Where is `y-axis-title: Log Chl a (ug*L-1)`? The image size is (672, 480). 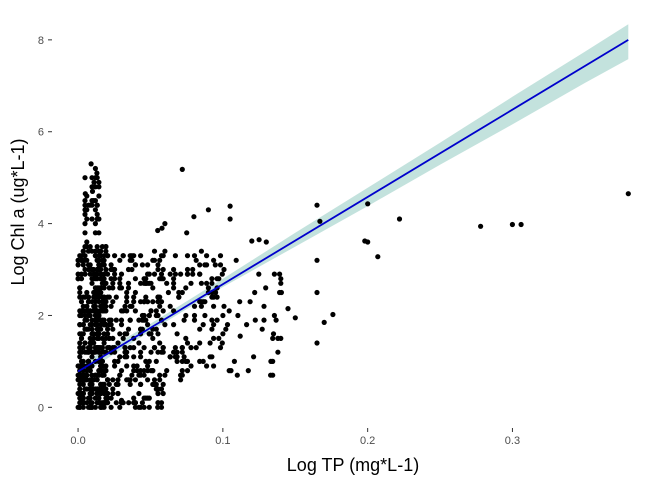
y-axis-title: Log Chl a (ug*L-1) is located at coordinates (18, 211).